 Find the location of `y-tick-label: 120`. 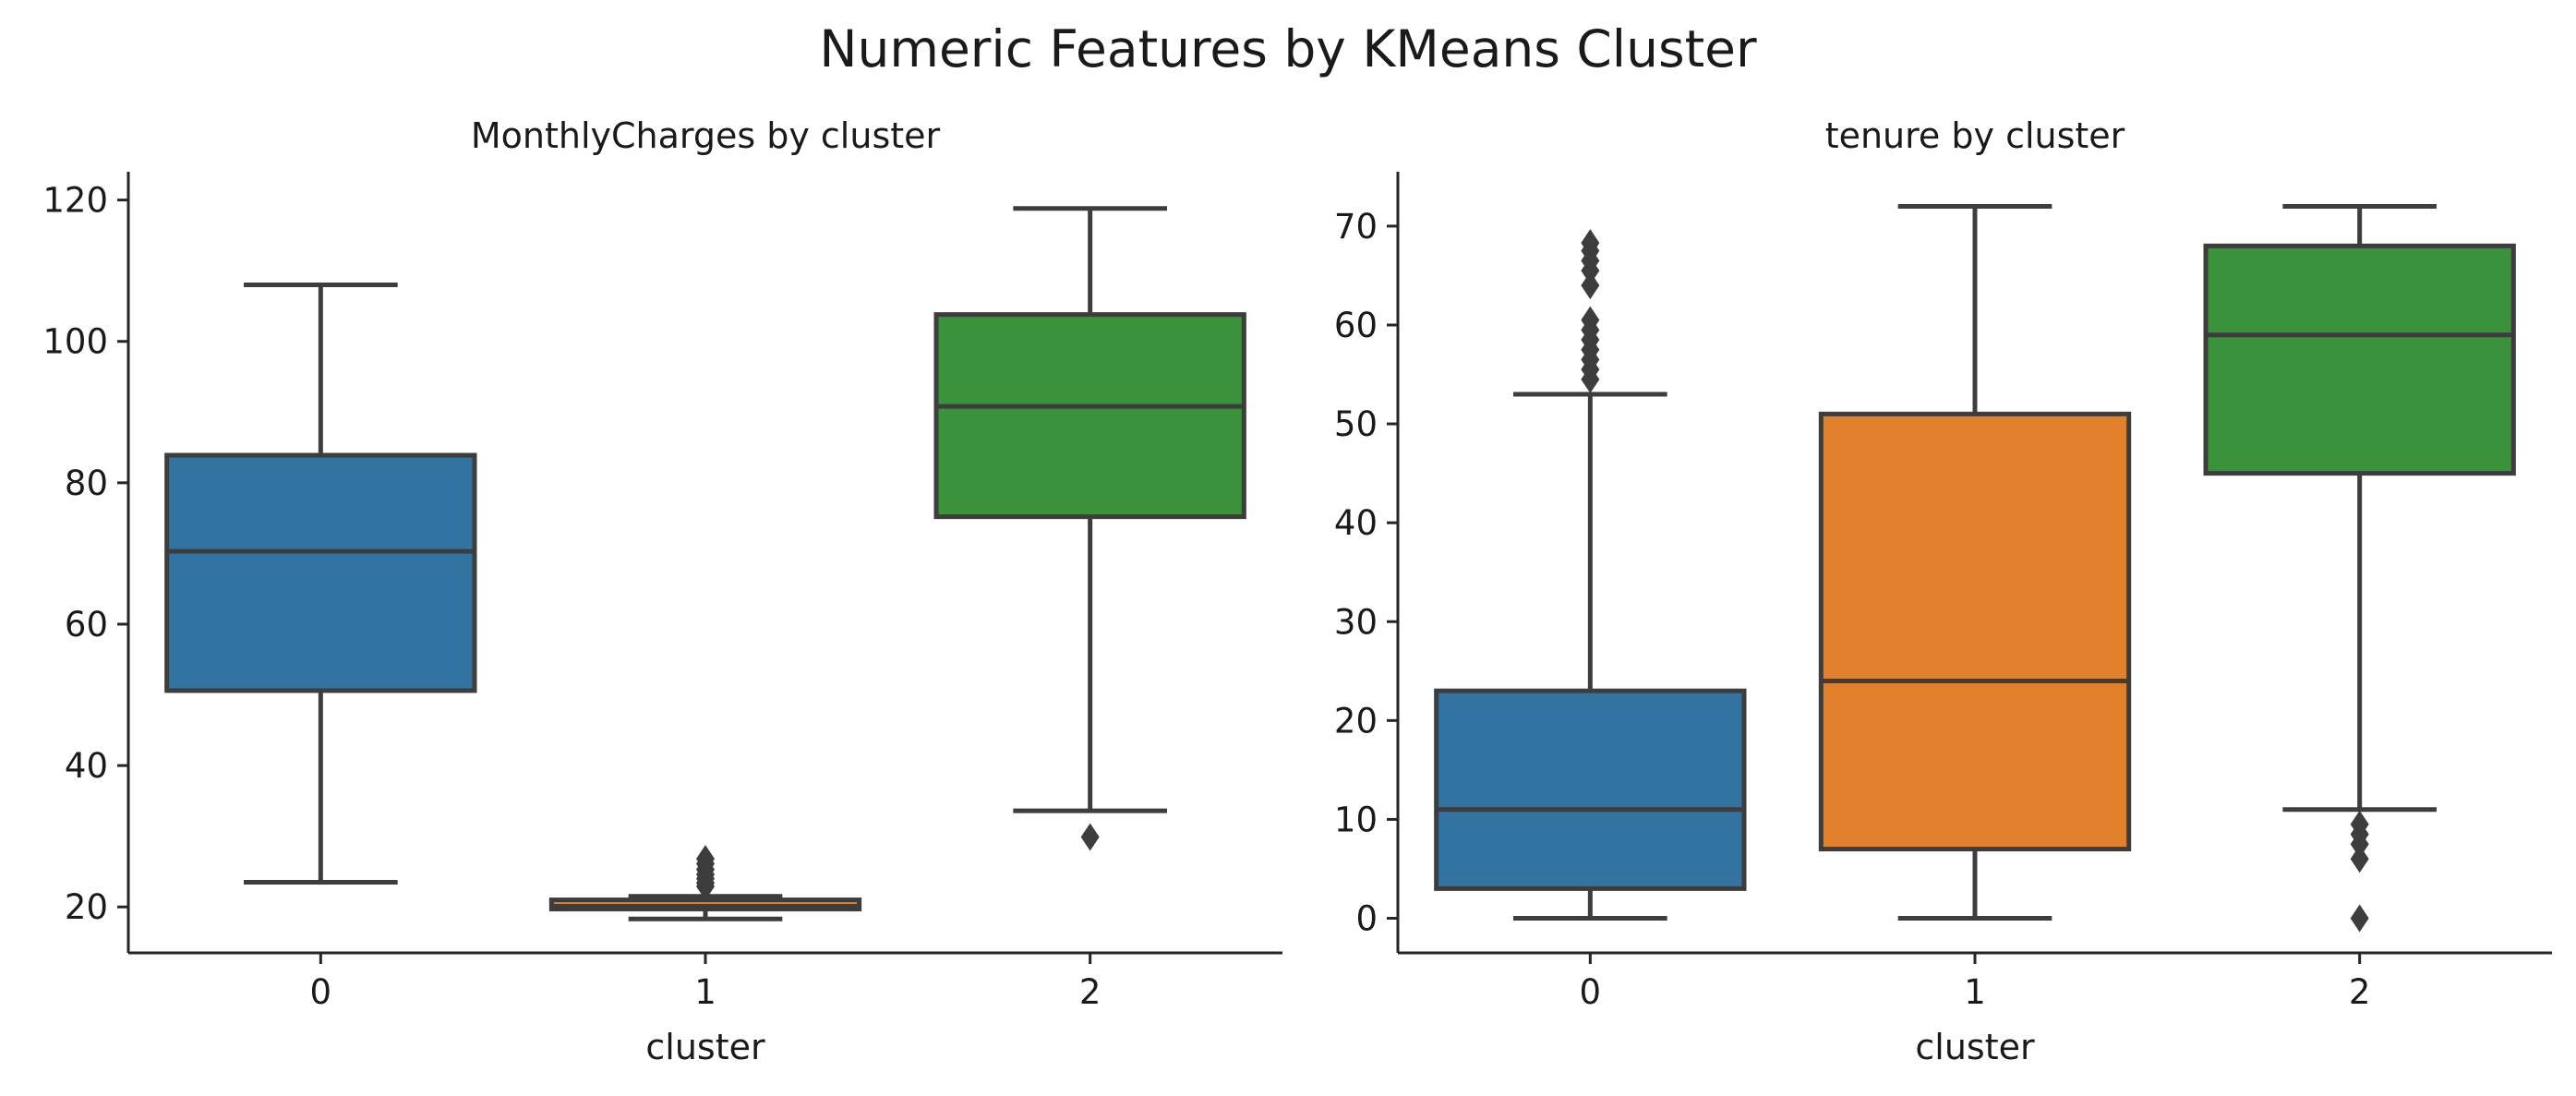

y-tick-label: 120 is located at coordinates (75, 201).